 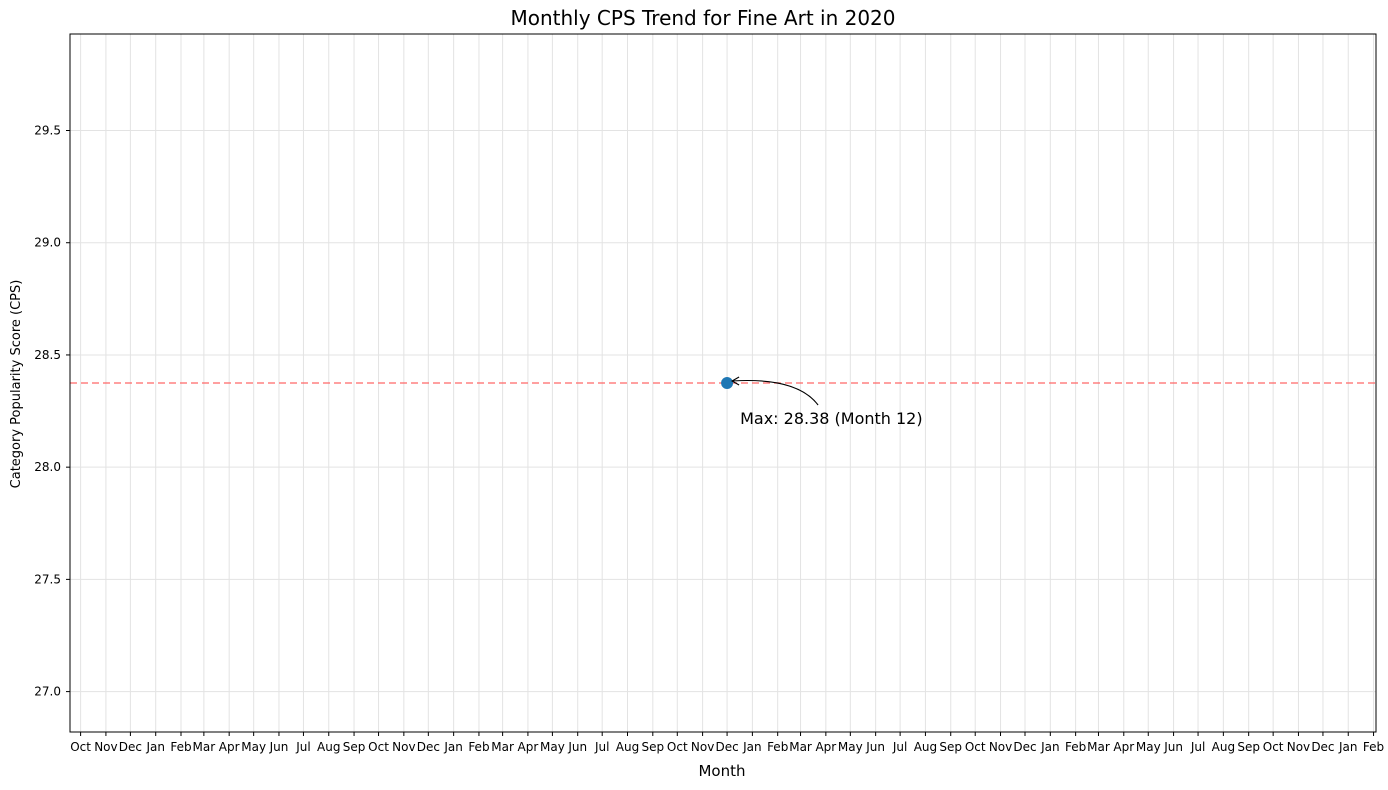 I want to click on y-tick-label: 28.0, so click(x=47, y=467).